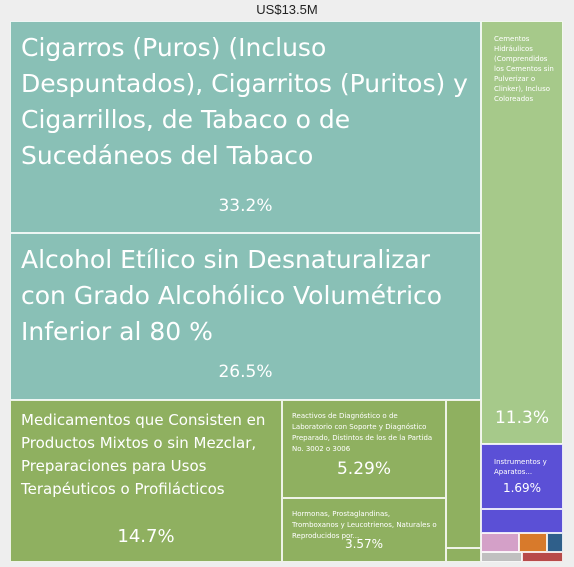  I want to click on tile-medicamentos-pct: 14.7%, so click(146, 536).